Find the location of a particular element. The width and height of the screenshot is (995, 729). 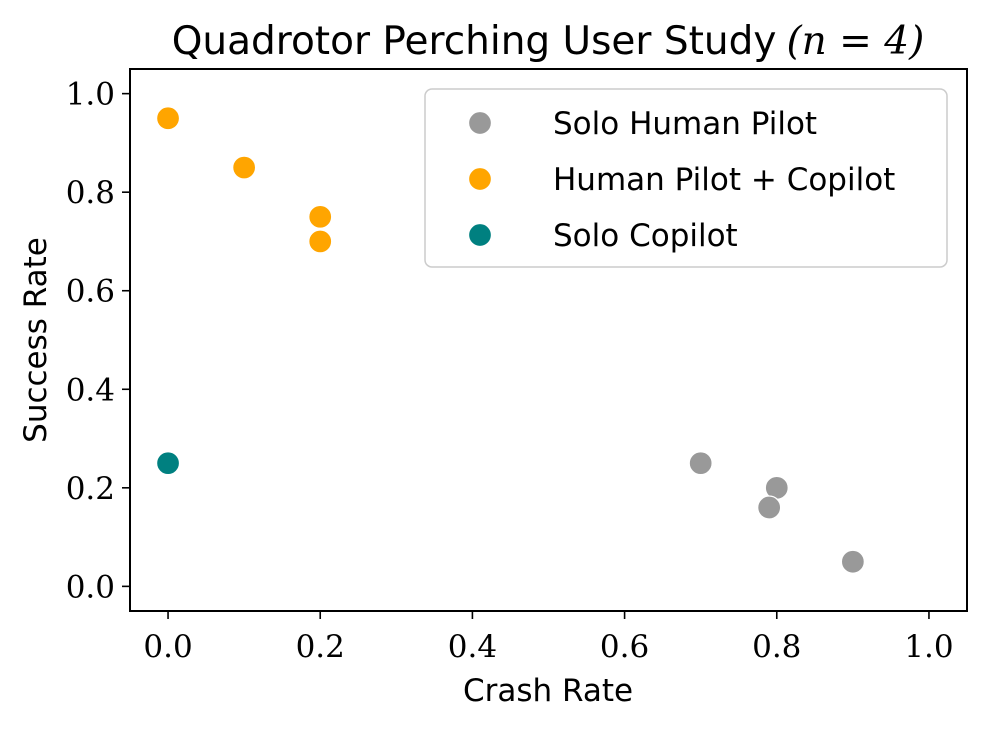

y-tick-label: 0.4 is located at coordinates (90, 390).